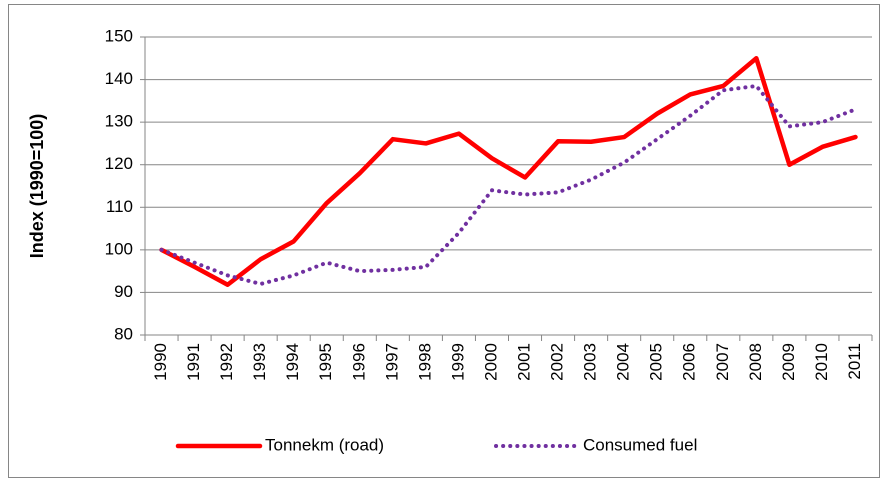 The height and width of the screenshot is (484, 887). Describe the element at coordinates (37, 186) in the screenshot. I see `y-axis-label: Index (1990=100)` at that location.